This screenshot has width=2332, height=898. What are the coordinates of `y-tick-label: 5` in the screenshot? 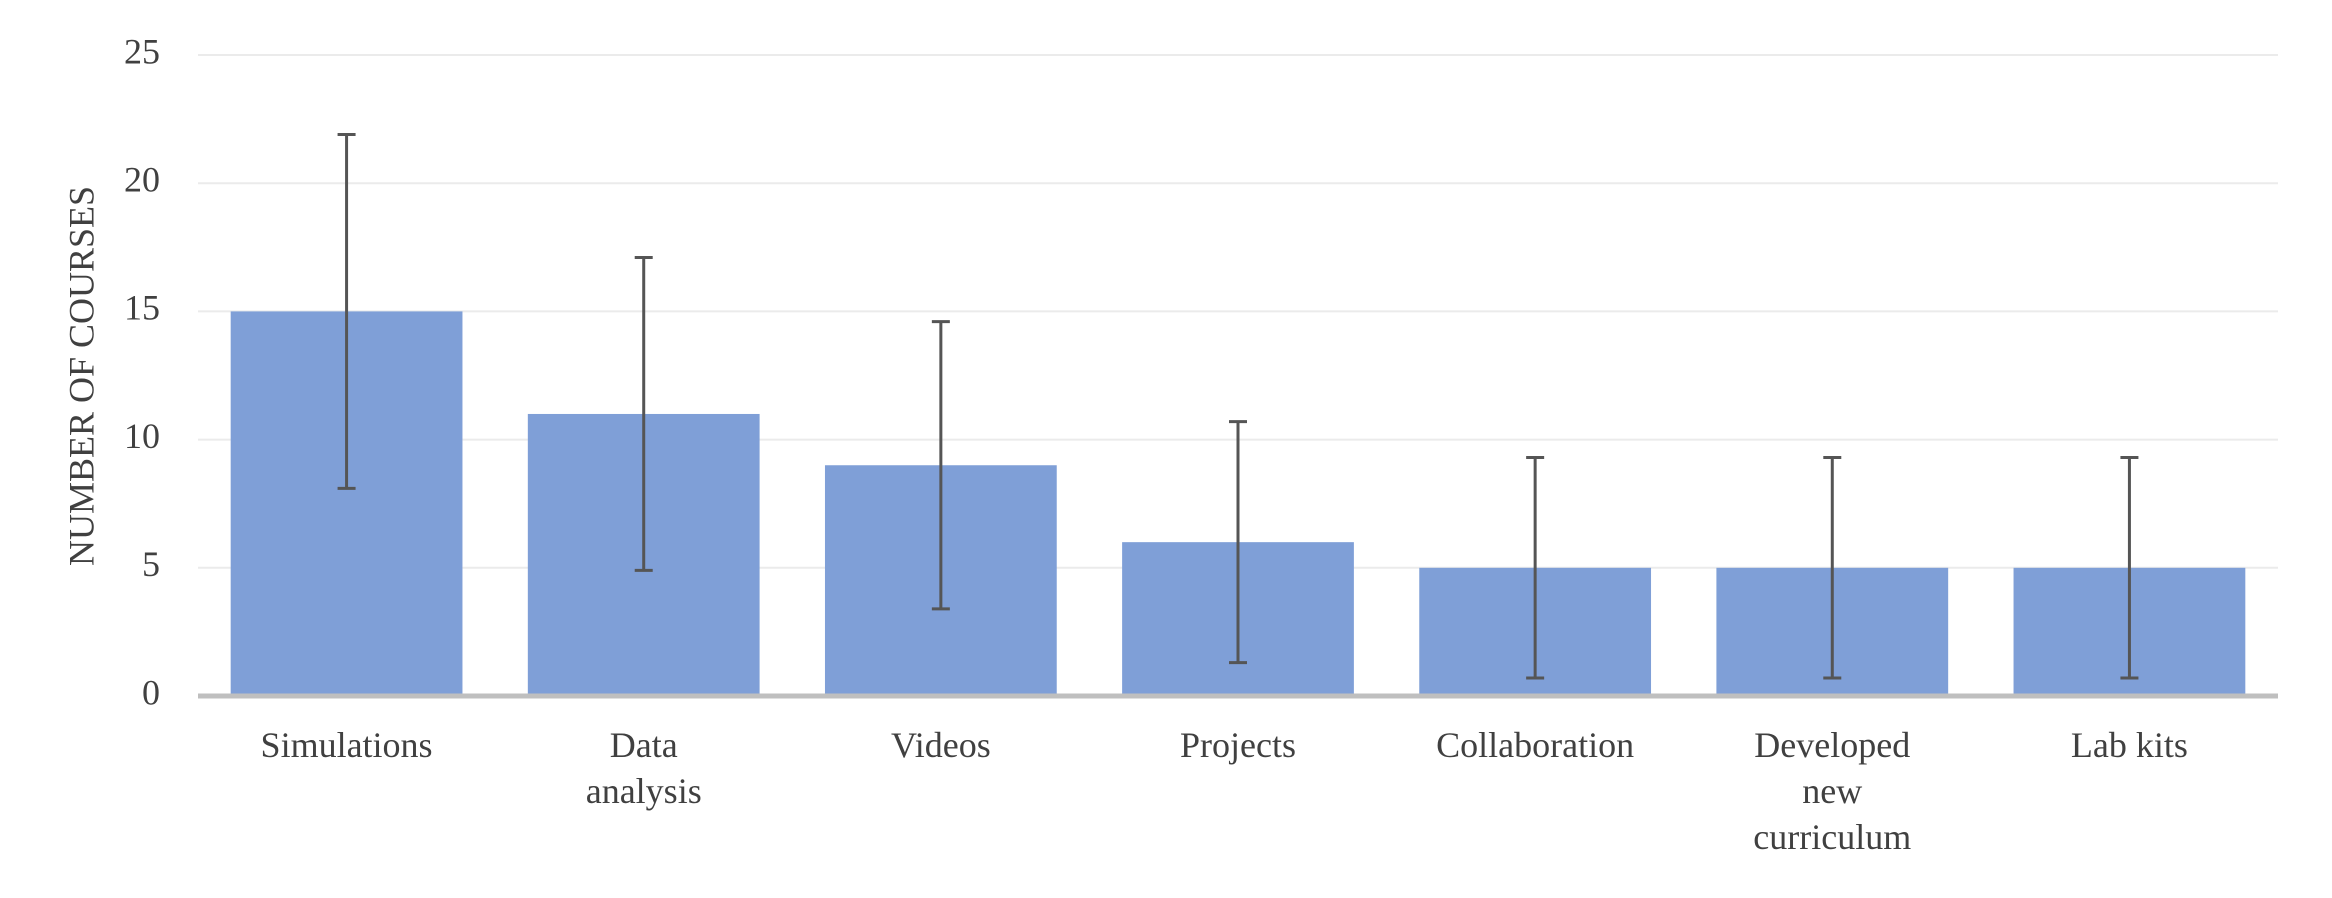 It's located at (151, 564).